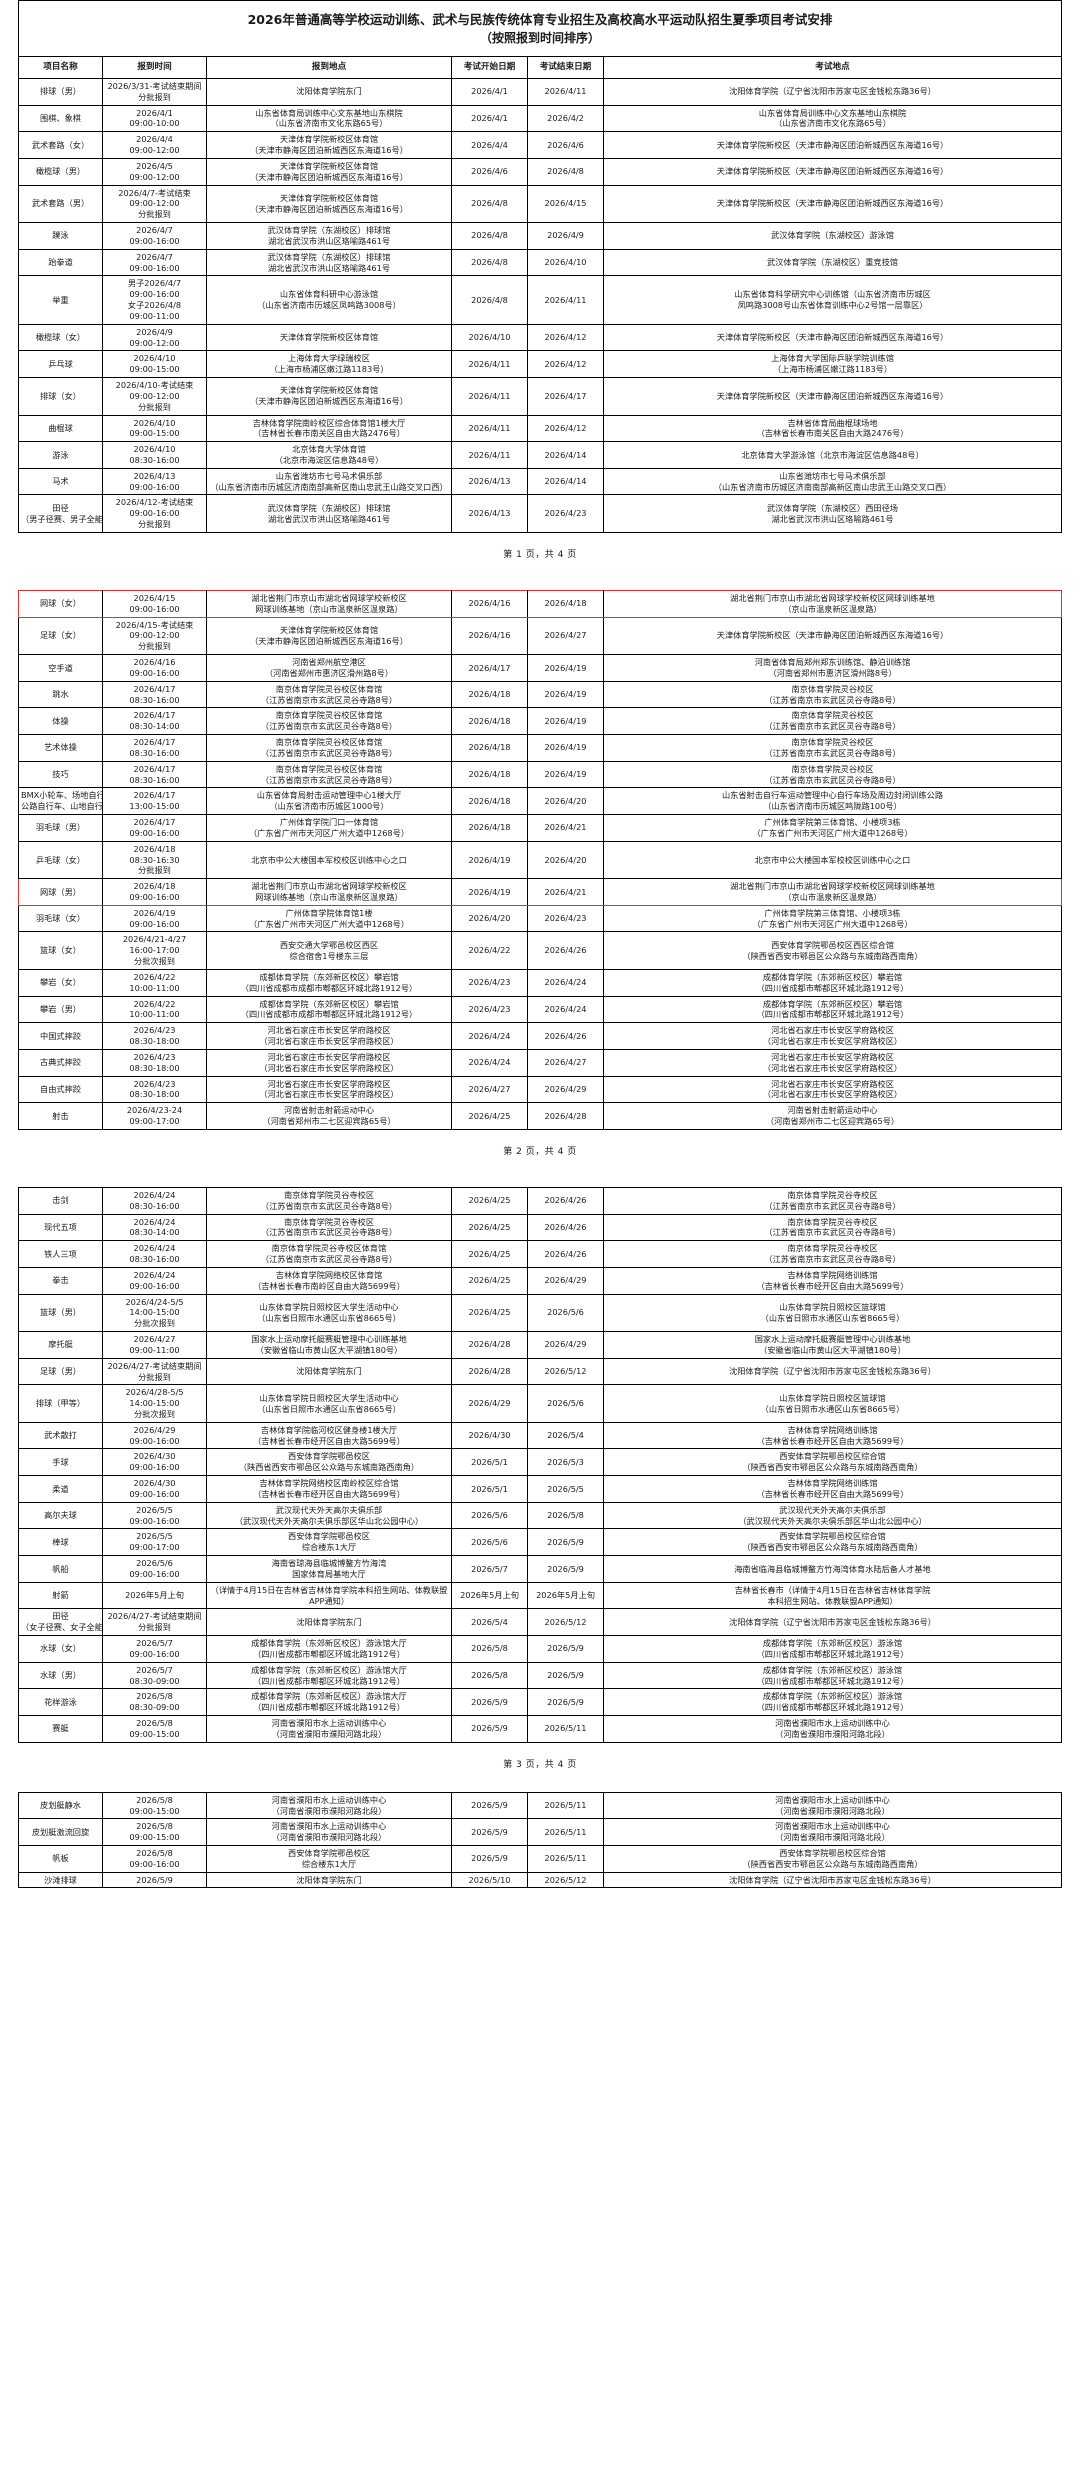 The height and width of the screenshot is (2473, 1080). What do you see at coordinates (832, 715) in the screenshot?
I see `cell-exam-place-line-0: 南京体育学院灵谷校区` at bounding box center [832, 715].